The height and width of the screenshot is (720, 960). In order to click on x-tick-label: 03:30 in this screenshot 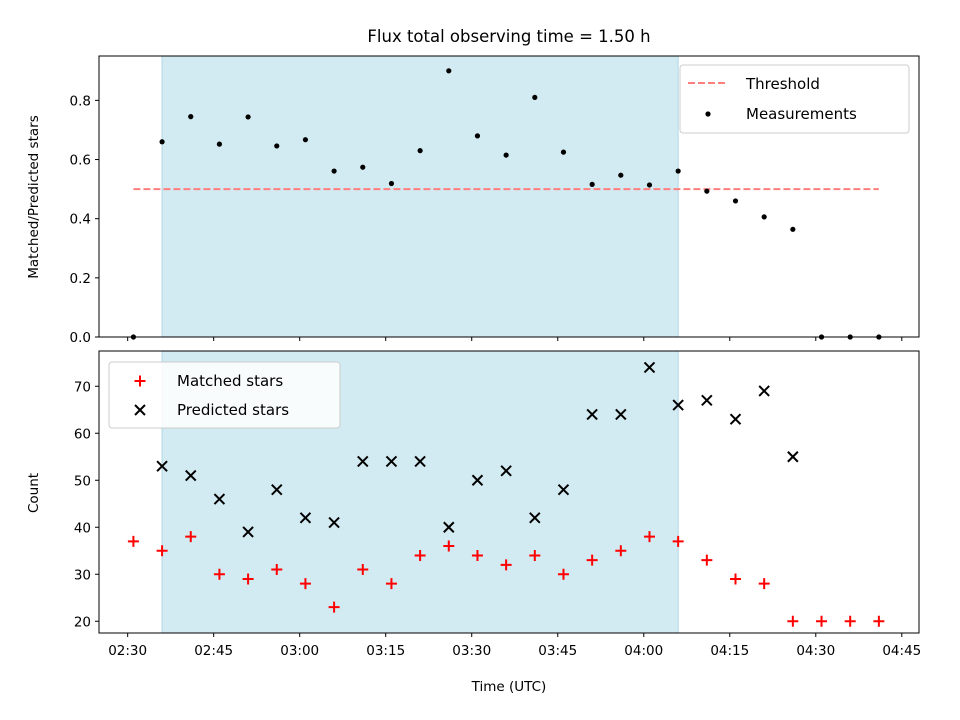, I will do `click(471, 651)`.